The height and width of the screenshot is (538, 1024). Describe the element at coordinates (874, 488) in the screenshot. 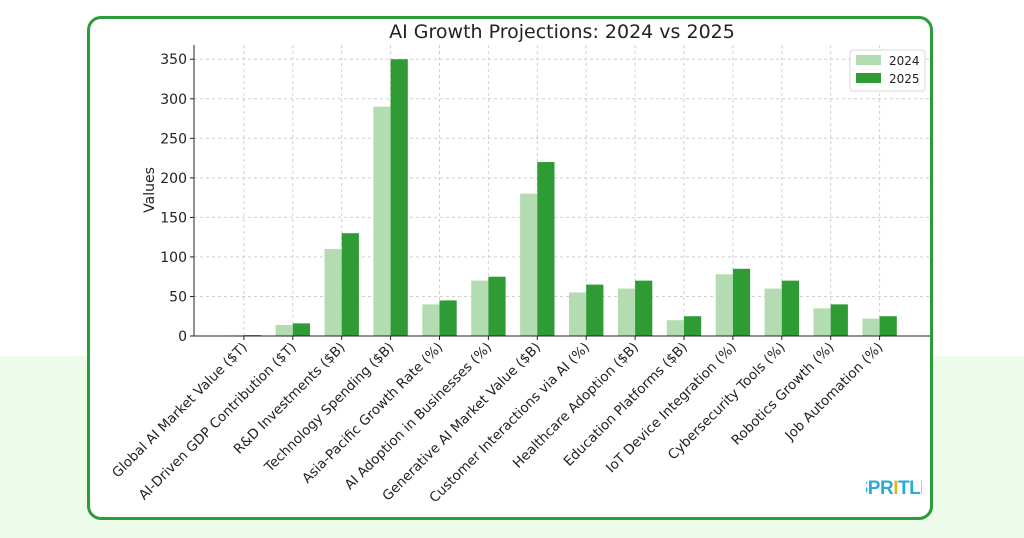

I see `logo-letter: P` at that location.